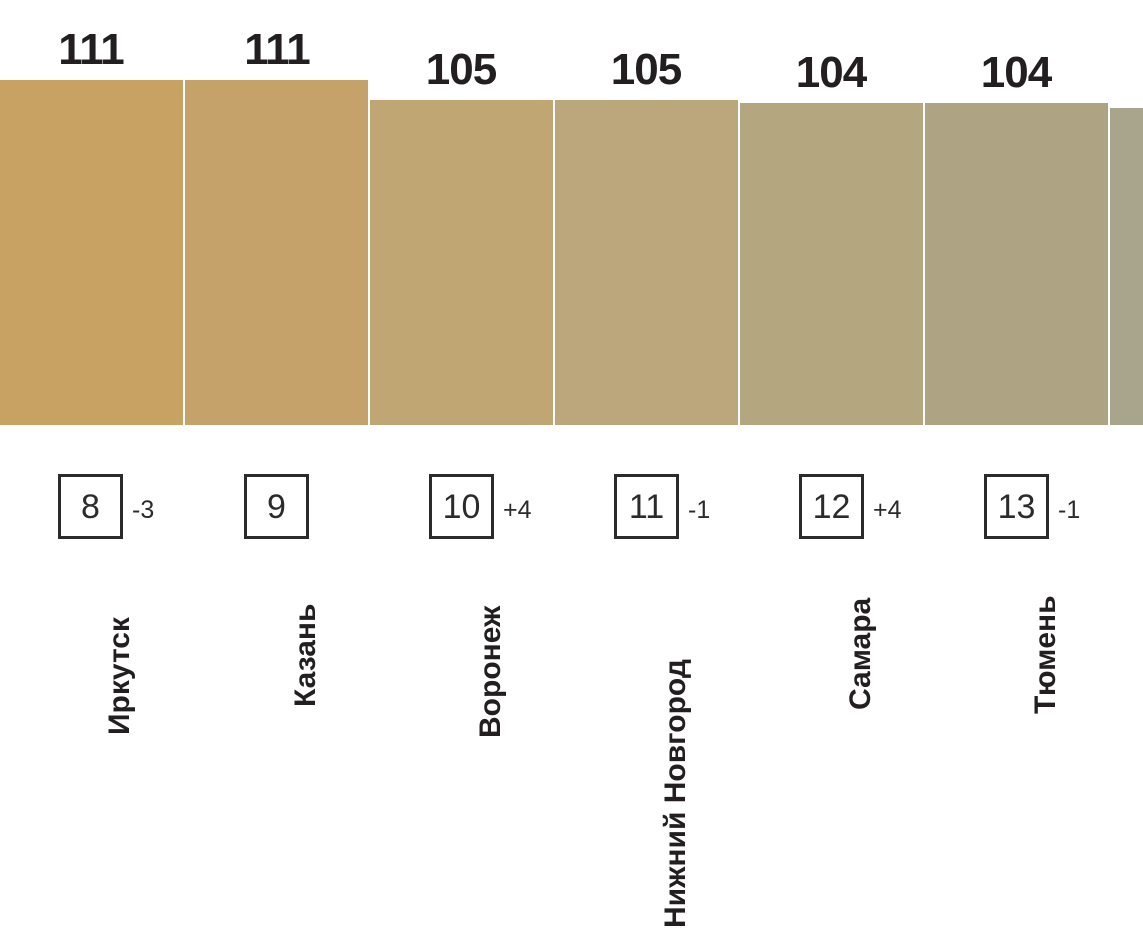  Describe the element at coordinates (143, 510) in the screenshot. I see `rank-delta: -3` at that location.